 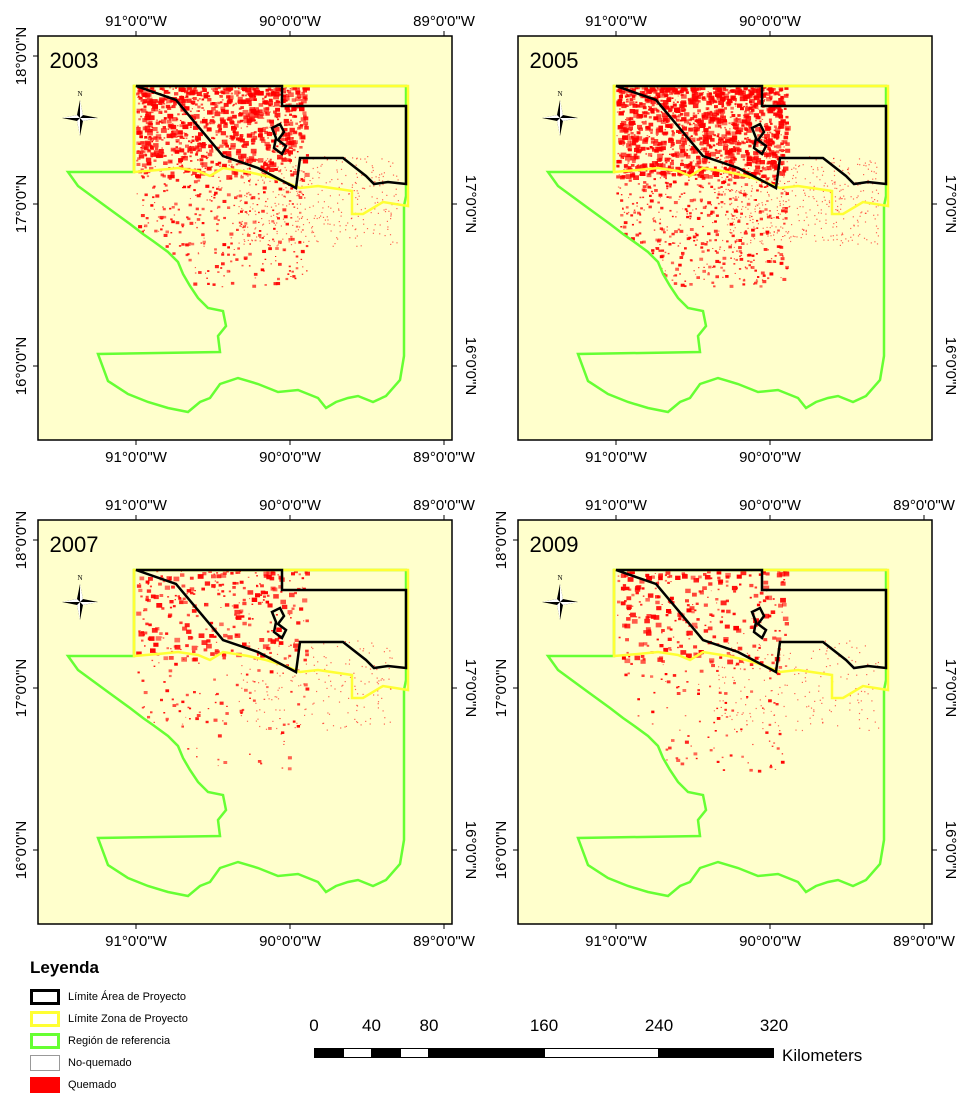 What do you see at coordinates (119, 1041) in the screenshot?
I see `legend-label: Región de referencia` at bounding box center [119, 1041].